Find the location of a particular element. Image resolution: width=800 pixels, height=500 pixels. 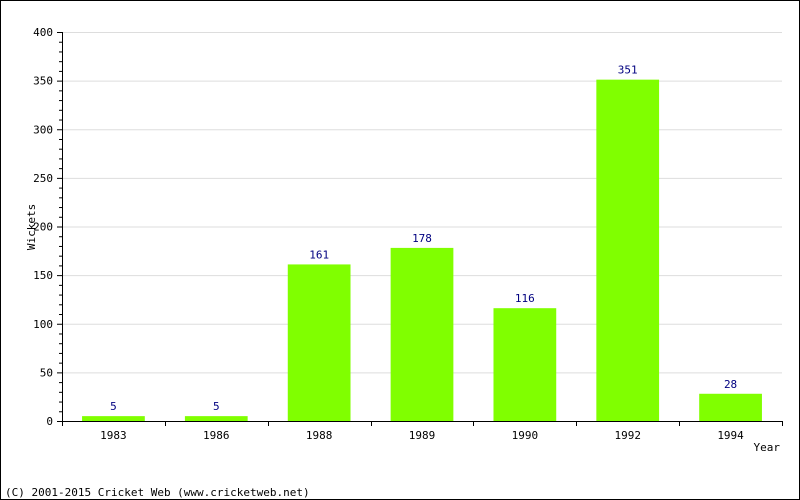

bar-value-label: 116 is located at coordinates (525, 298).